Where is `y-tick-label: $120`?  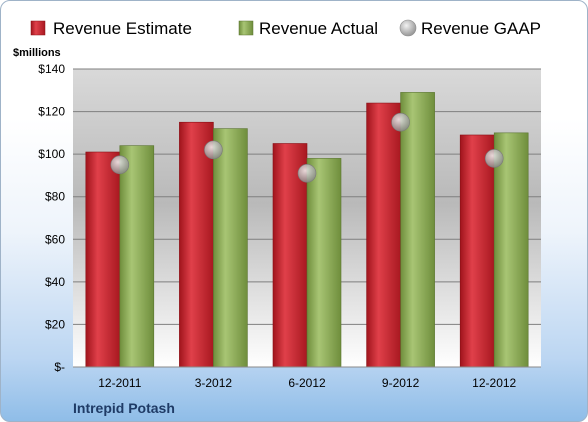 y-tick-label: $120 is located at coordinates (51, 112).